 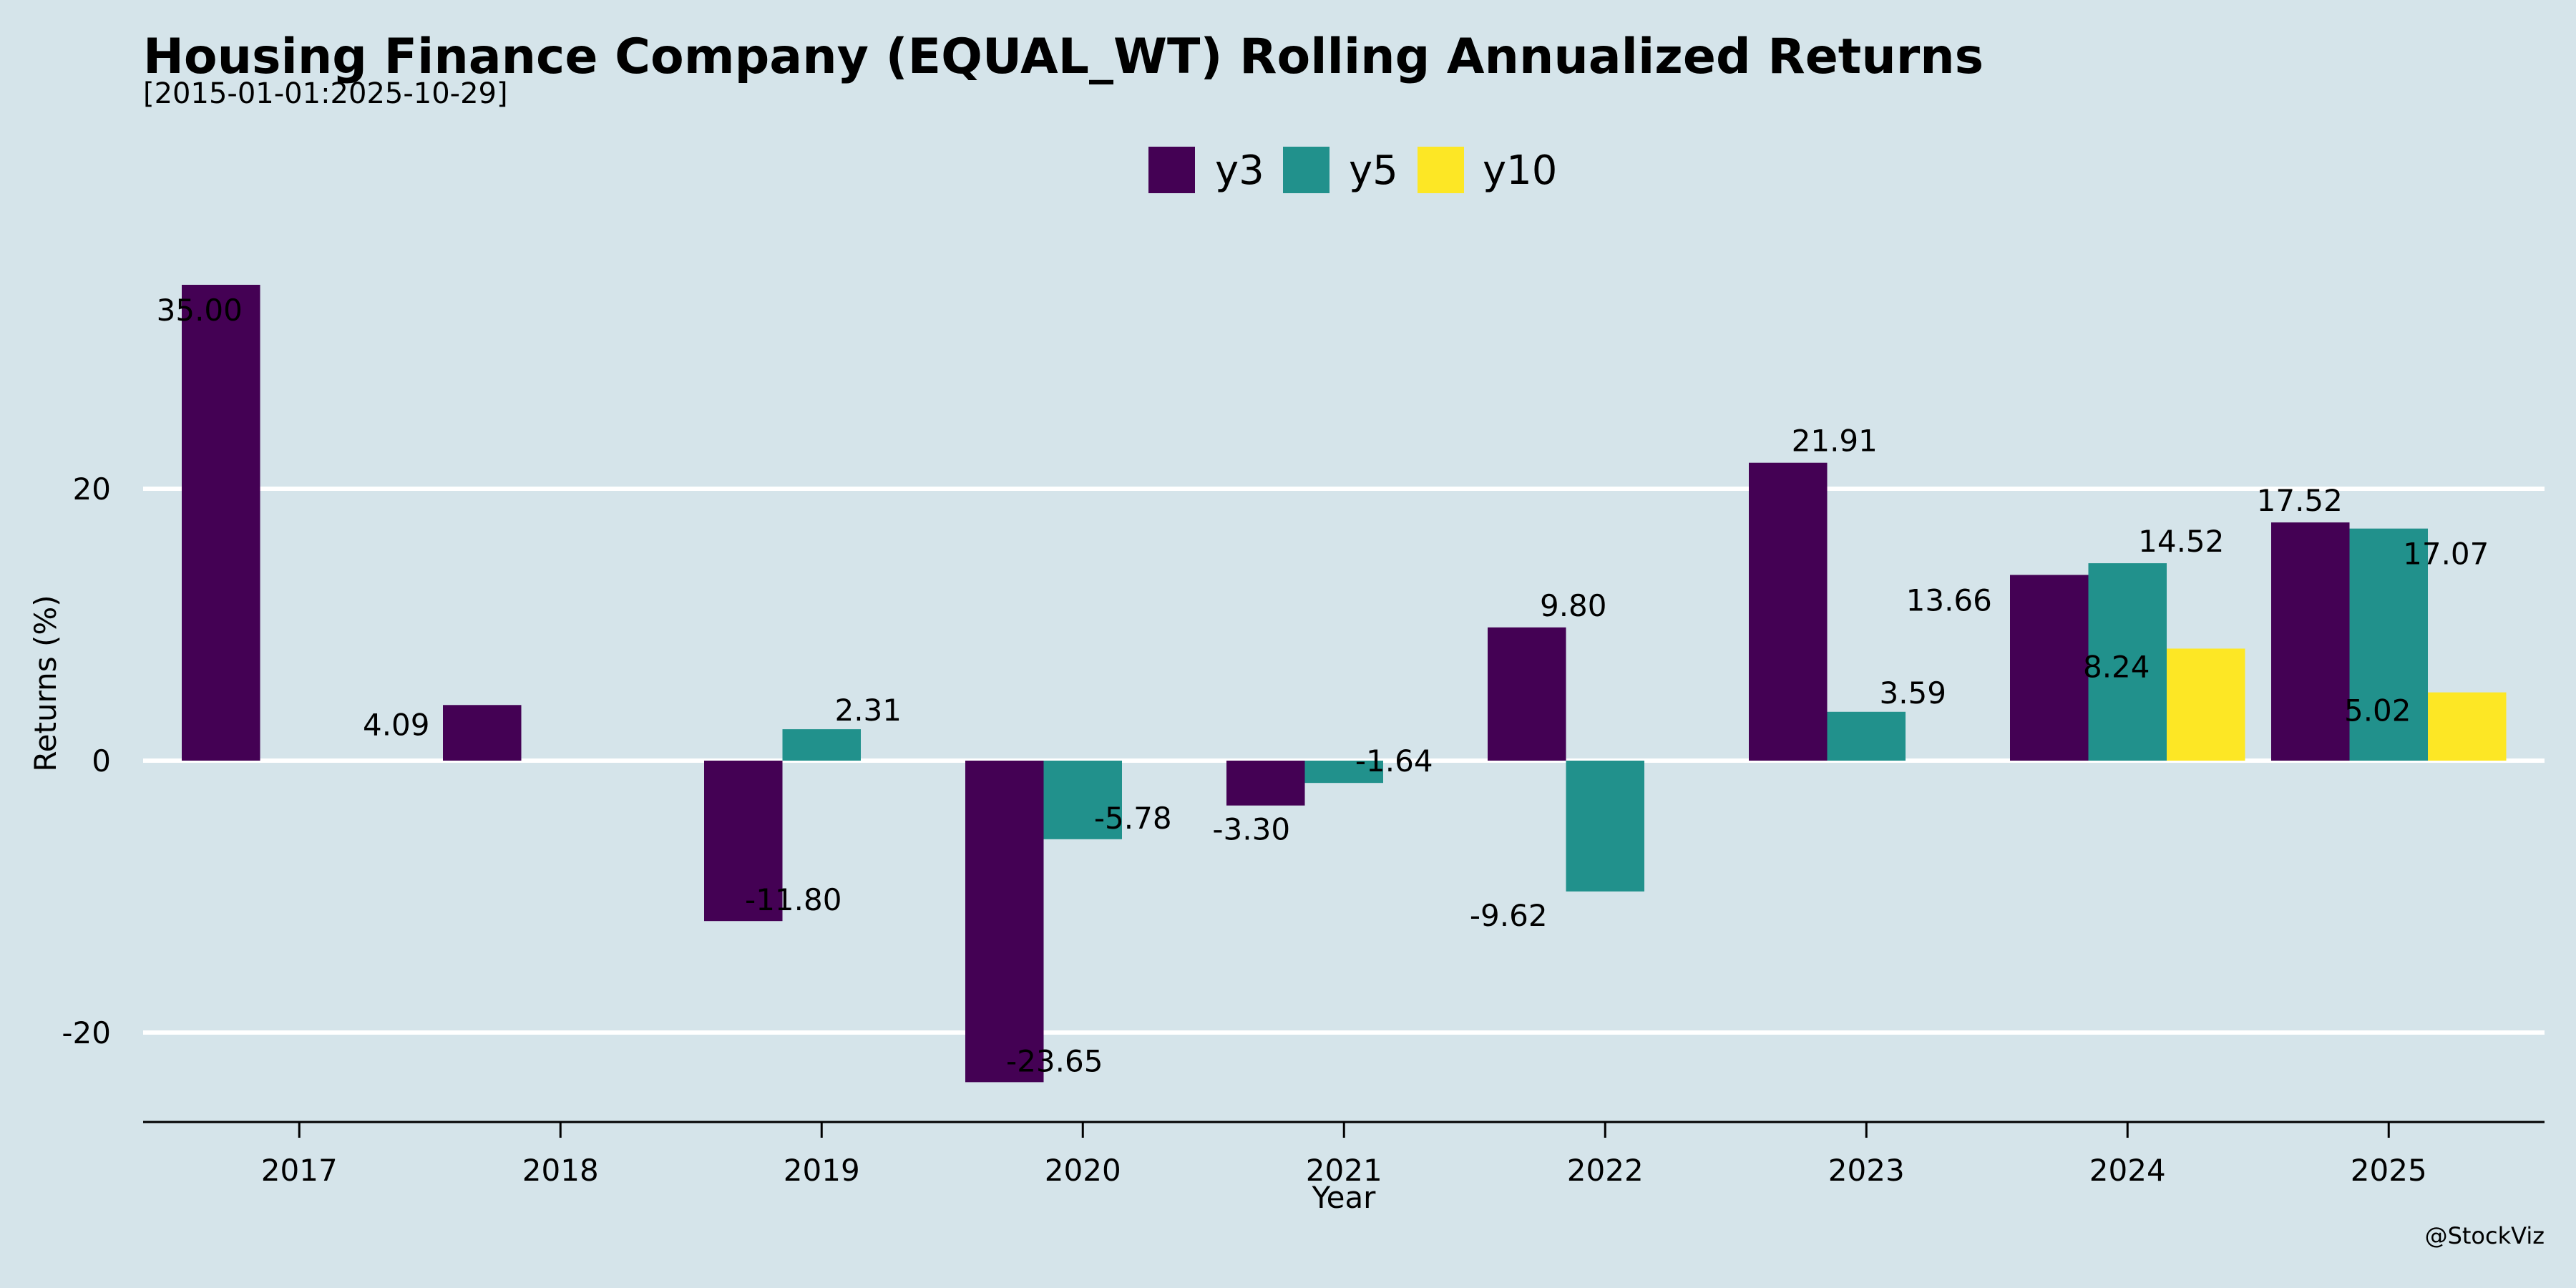 I want to click on legend: y3 y5 y10, so click(x=1352, y=170).